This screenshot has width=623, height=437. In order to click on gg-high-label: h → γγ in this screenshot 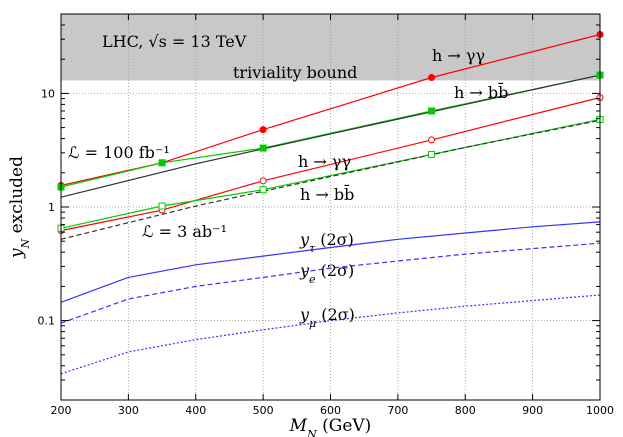, I will do `click(458, 55)`.